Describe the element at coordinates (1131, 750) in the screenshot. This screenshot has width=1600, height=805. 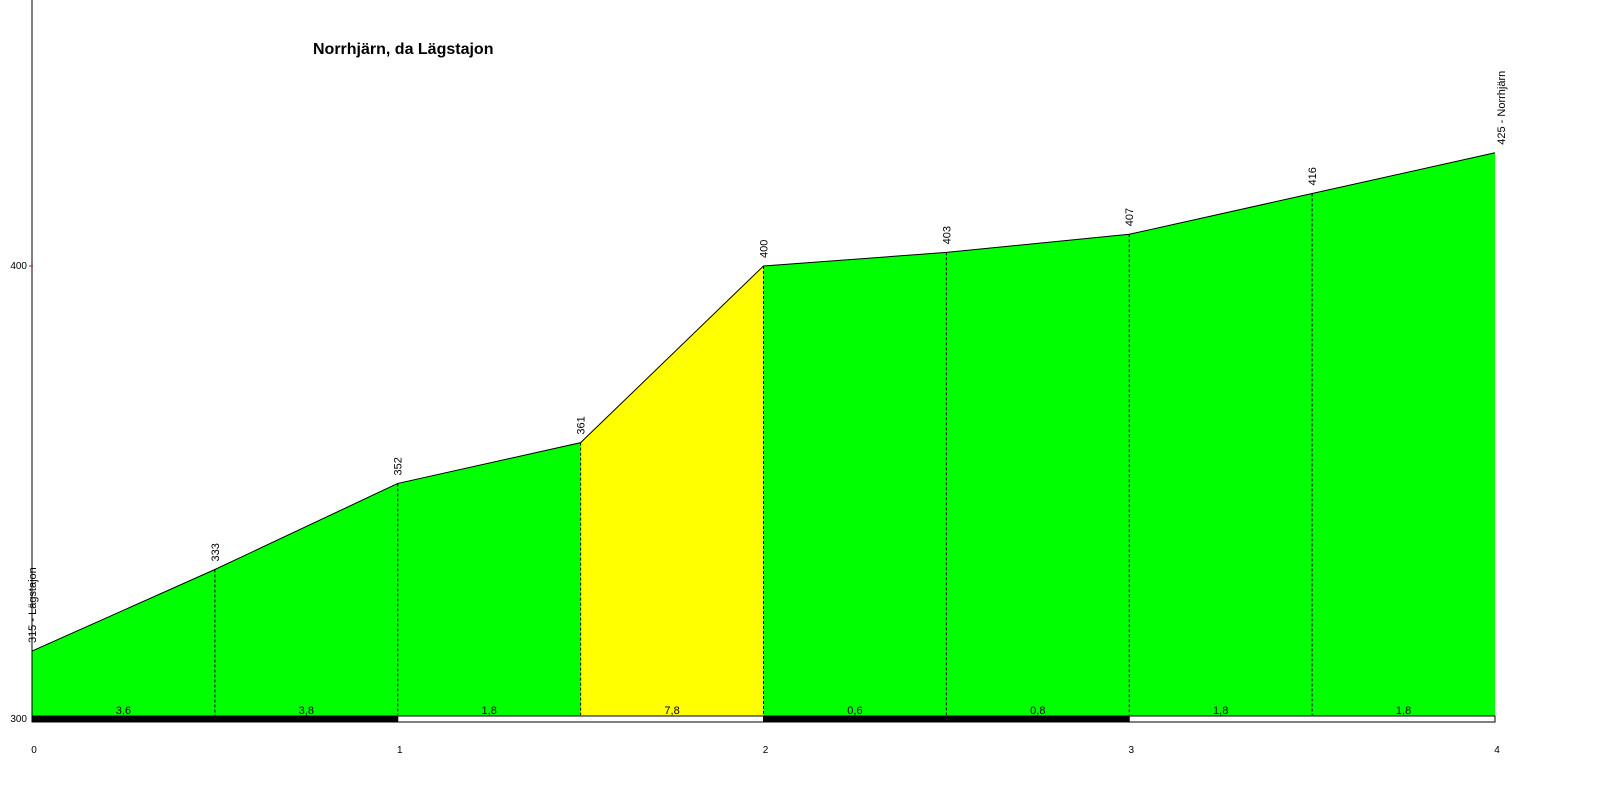
I see `x-tick-label-3: 3` at that location.